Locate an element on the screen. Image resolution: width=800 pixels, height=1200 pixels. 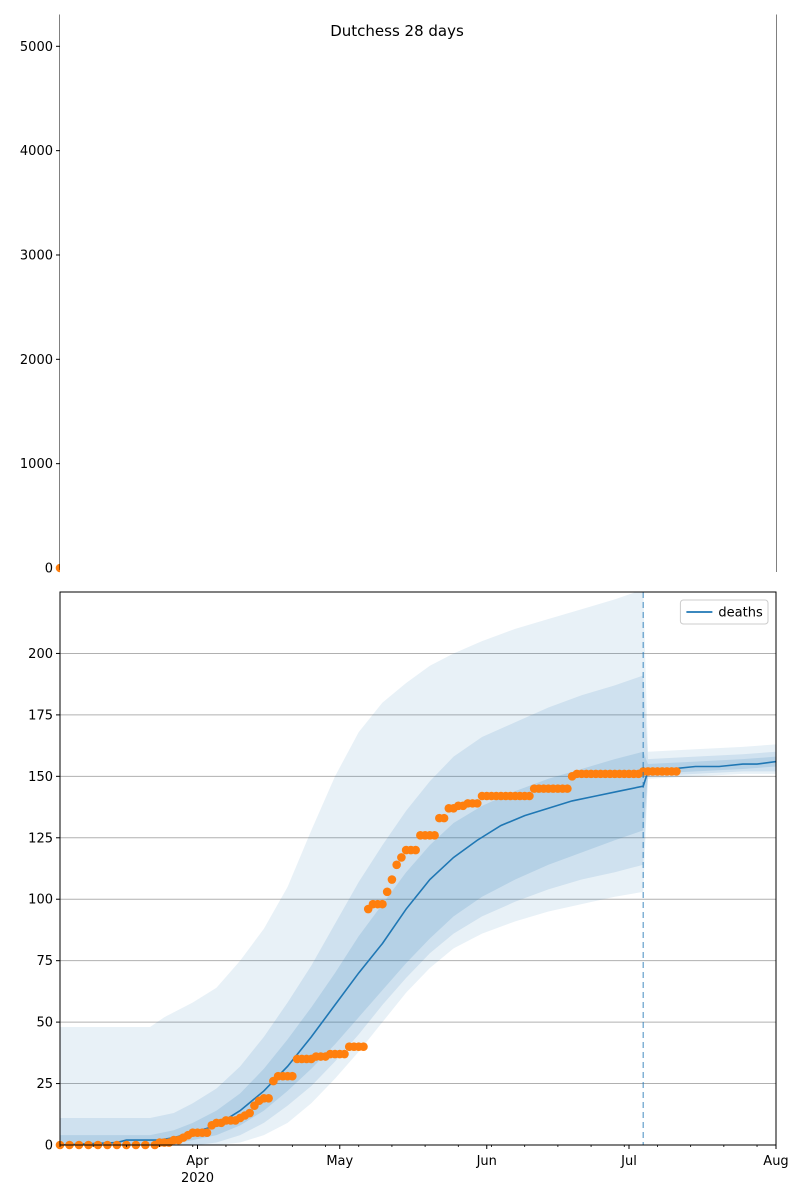
x-tick-label: Aug is located at coordinates (775, 1161).